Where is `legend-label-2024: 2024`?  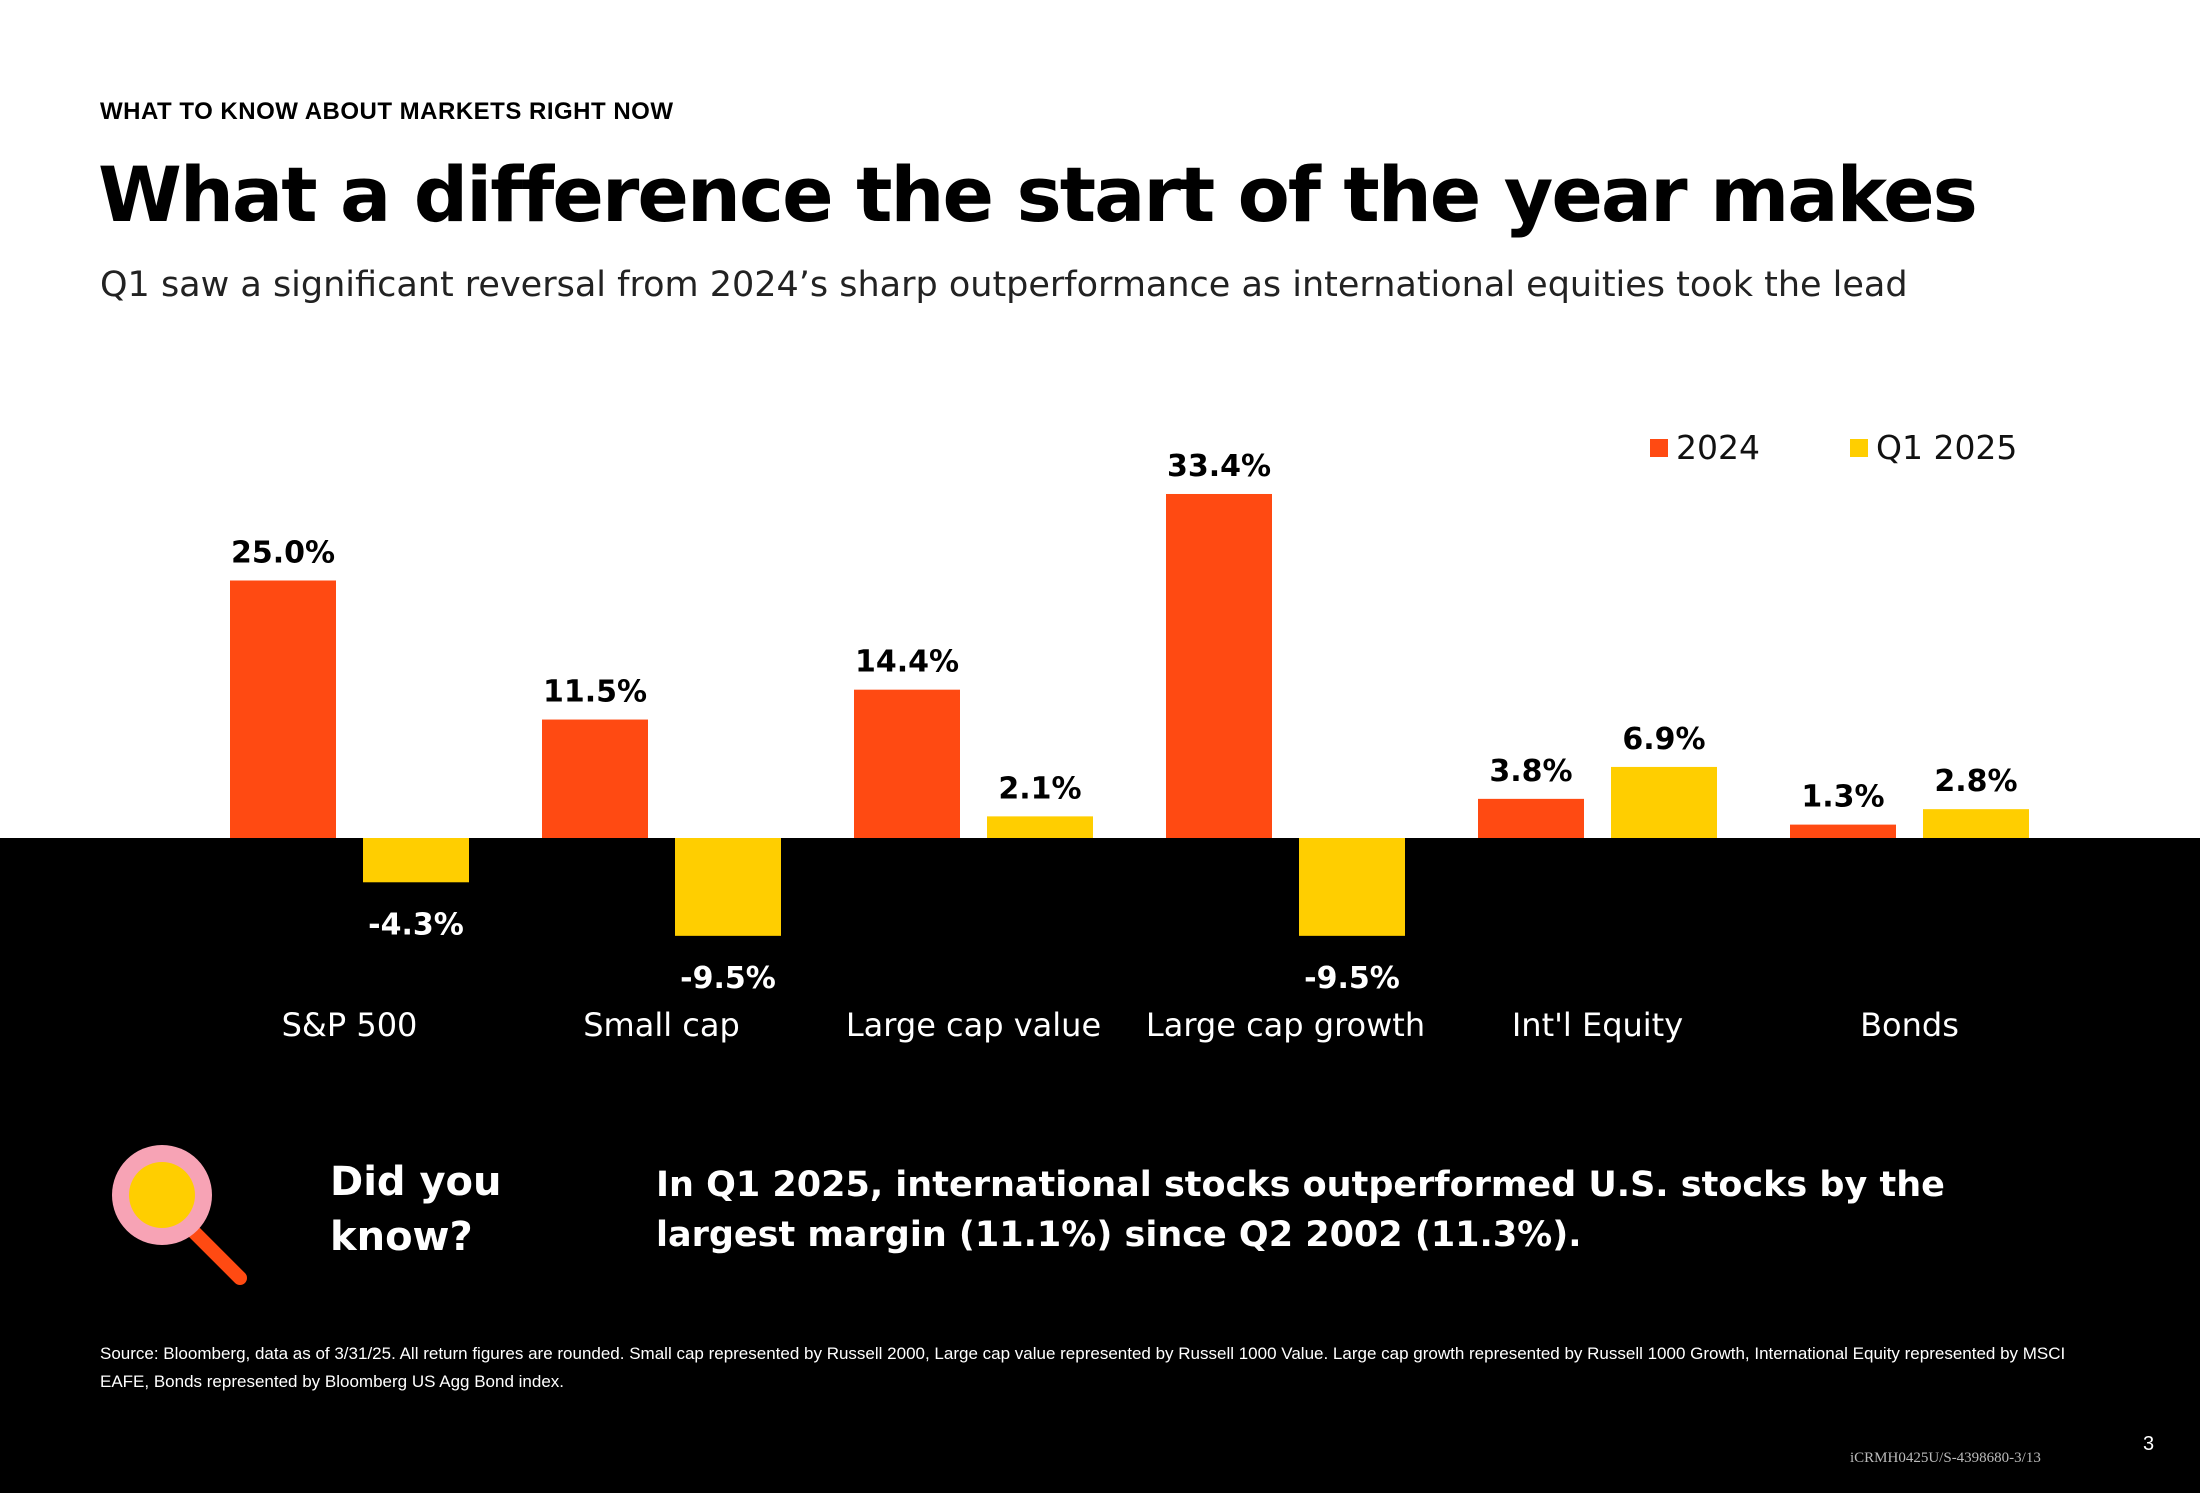 legend-label-2024: 2024 is located at coordinates (1718, 447).